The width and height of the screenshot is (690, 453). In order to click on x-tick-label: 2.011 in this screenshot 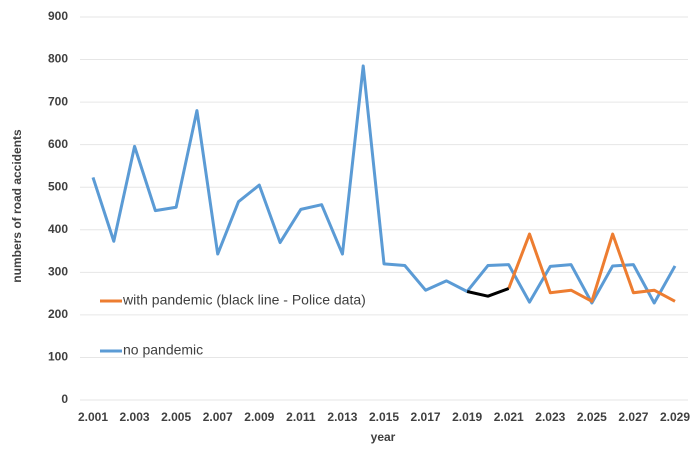, I will do `click(301, 417)`.